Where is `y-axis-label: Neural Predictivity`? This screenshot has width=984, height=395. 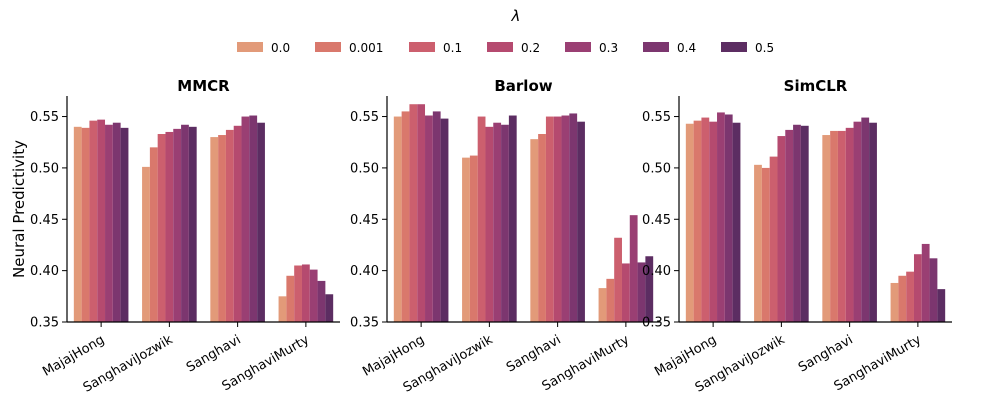
y-axis-label: Neural Predictivity is located at coordinates (19, 209).